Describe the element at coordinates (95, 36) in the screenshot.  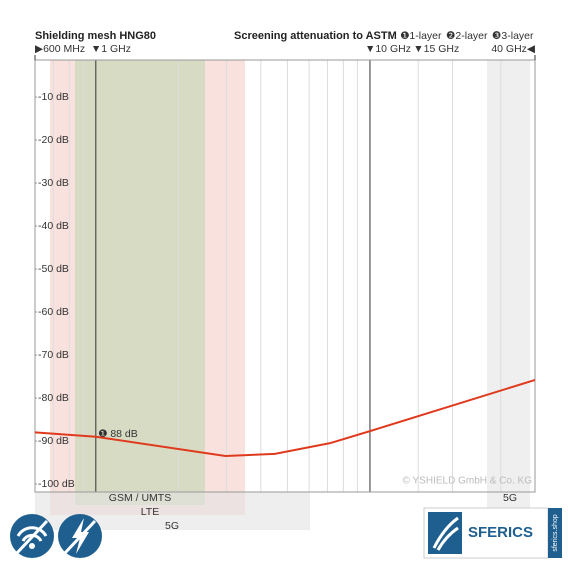
I see `chart-title: Shielding mesh HNG80` at that location.